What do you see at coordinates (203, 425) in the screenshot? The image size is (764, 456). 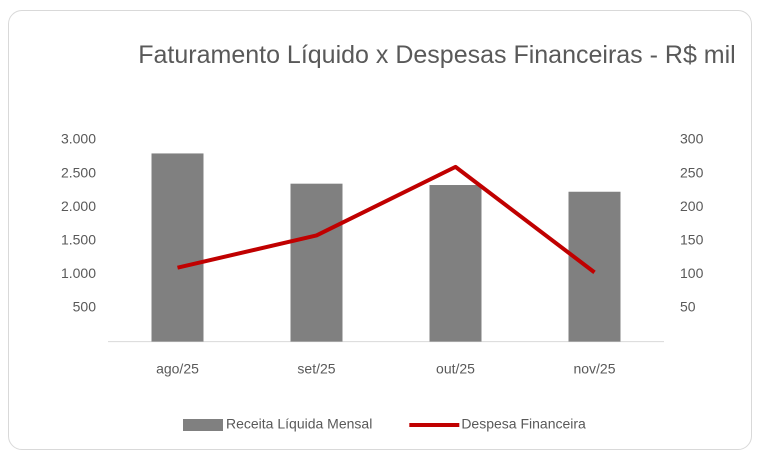 I see `legend-swatch` at bounding box center [203, 425].